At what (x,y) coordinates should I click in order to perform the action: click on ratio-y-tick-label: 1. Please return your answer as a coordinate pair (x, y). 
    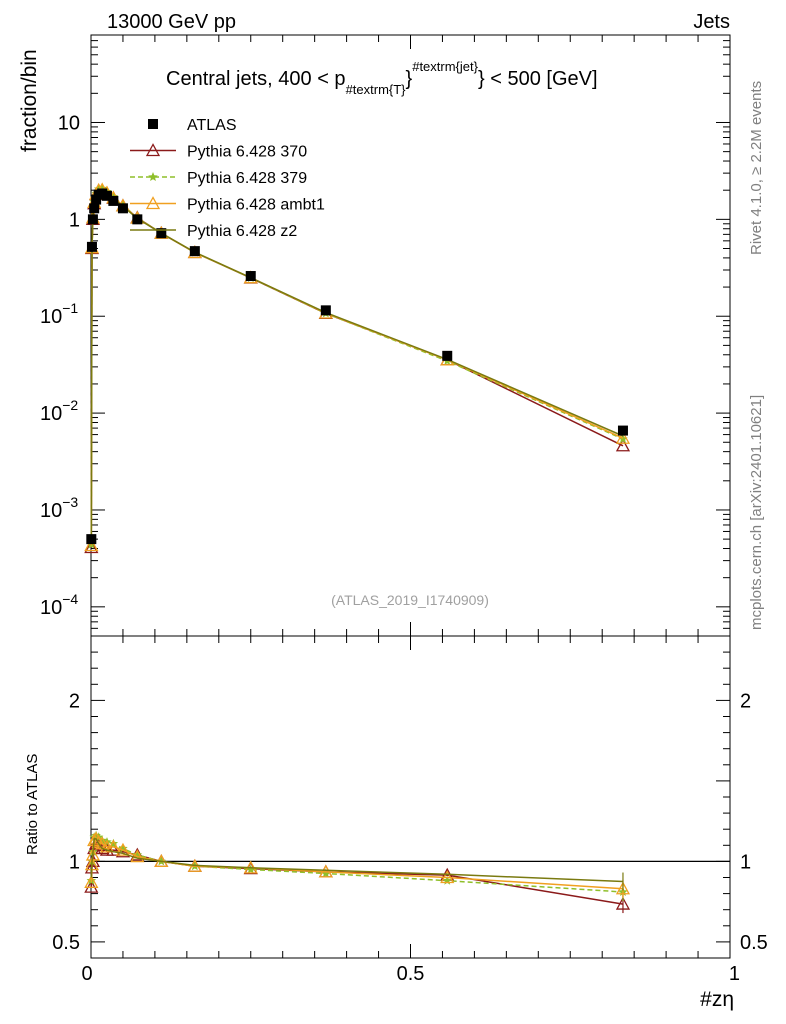
    Looking at the image, I should click on (74, 862).